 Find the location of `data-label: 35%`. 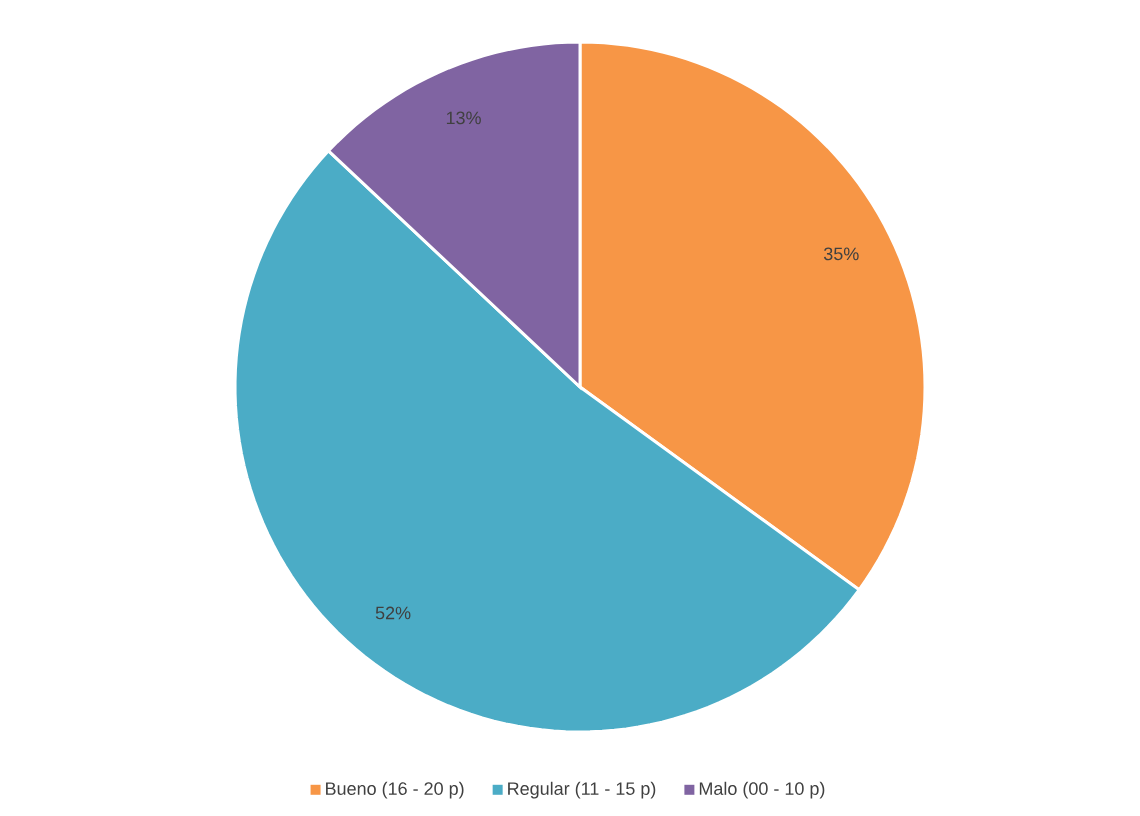

data-label: 35% is located at coordinates (841, 254).